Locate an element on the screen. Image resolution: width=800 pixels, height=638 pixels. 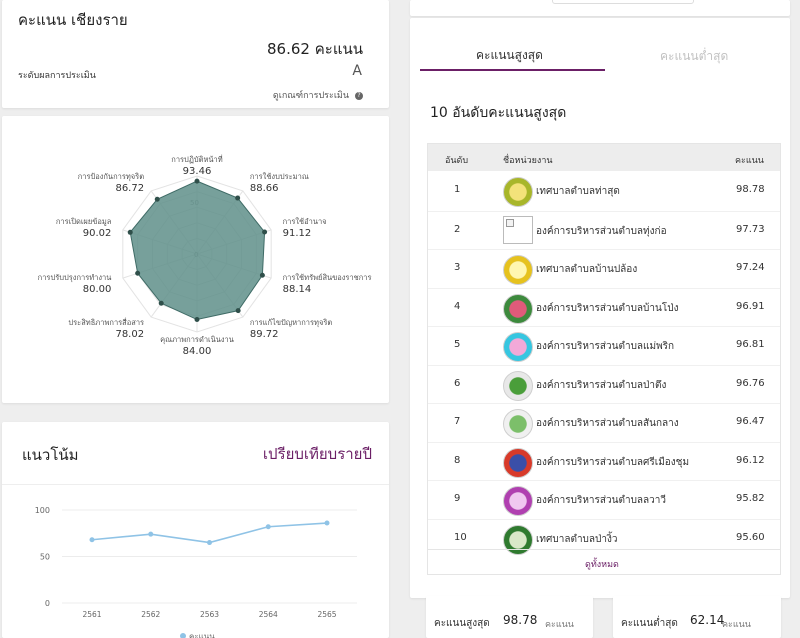
table-row: 1 เทศบาลตำบลท่าสุด 98.78 is located at coordinates (604, 191).